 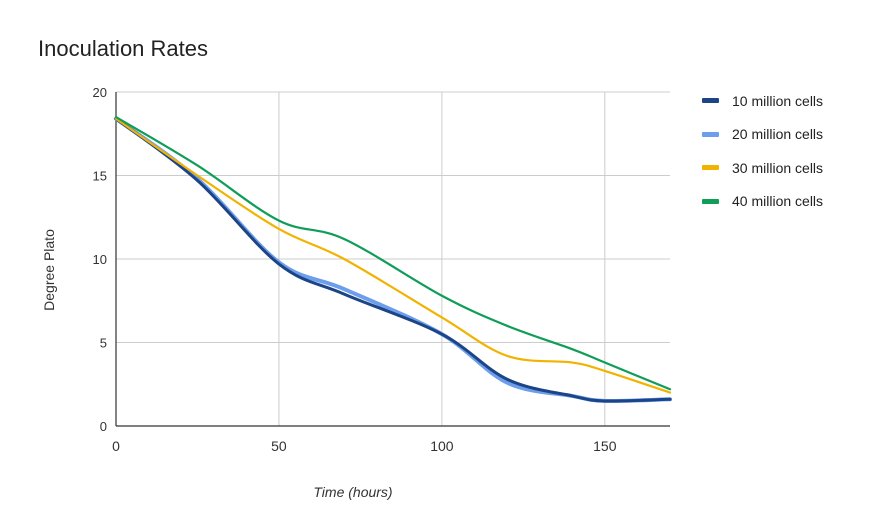 What do you see at coordinates (100, 176) in the screenshot?
I see `y-tick-label: 15` at bounding box center [100, 176].